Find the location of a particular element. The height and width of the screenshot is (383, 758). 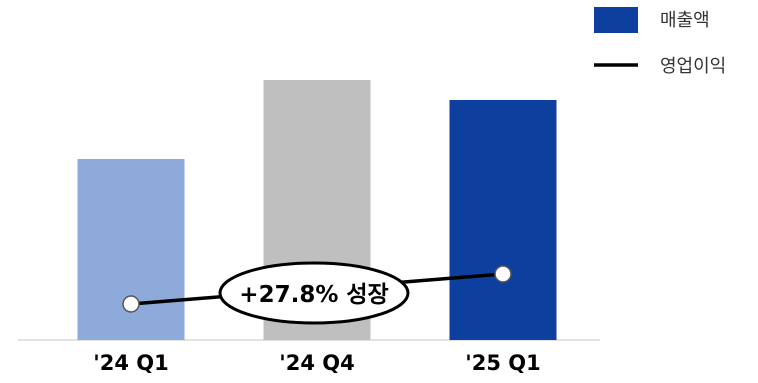

x-tick-label-2: '24 Q4 is located at coordinates (316, 363).